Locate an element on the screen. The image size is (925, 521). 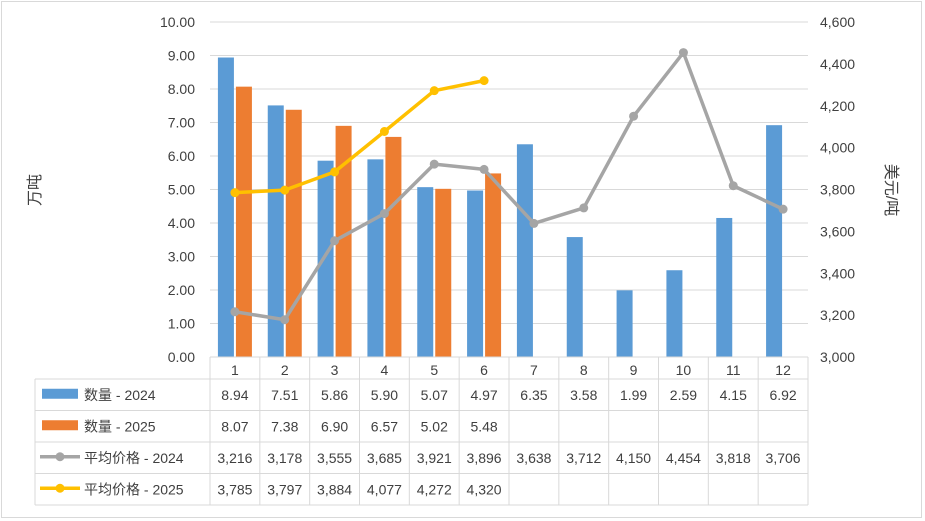
y-tick-label: 4.00 is located at coordinates (181, 223).